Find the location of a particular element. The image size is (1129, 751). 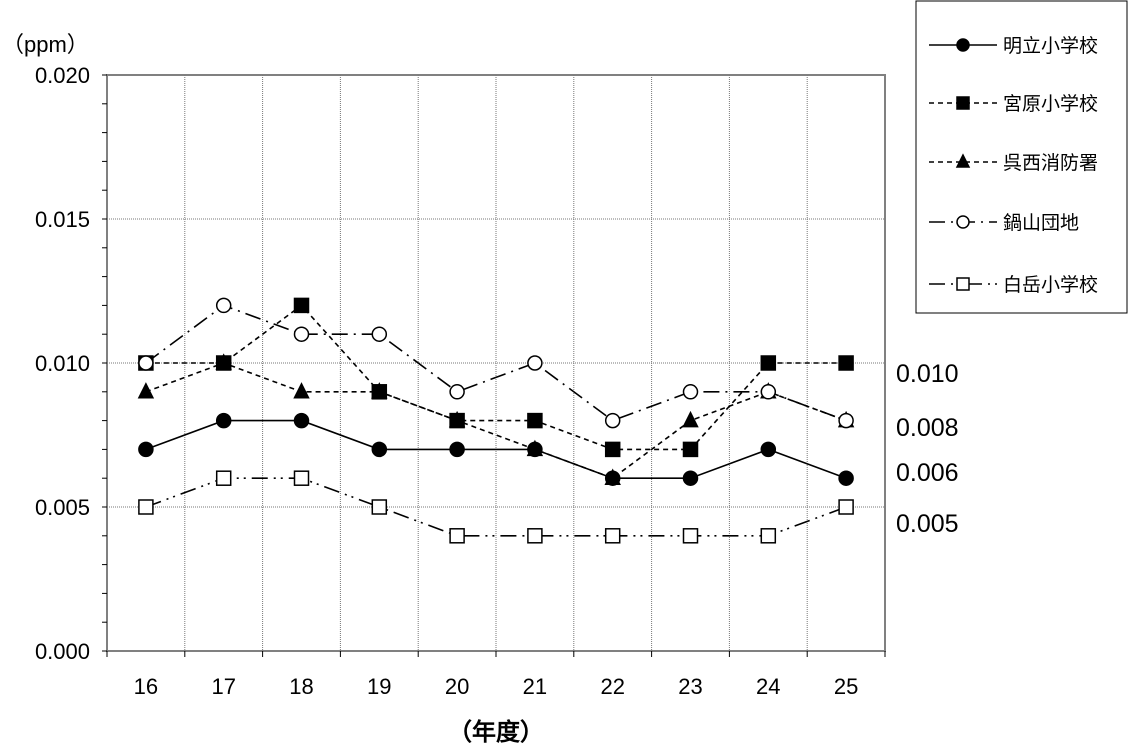

end-value-label: 0.008 is located at coordinates (927, 428).